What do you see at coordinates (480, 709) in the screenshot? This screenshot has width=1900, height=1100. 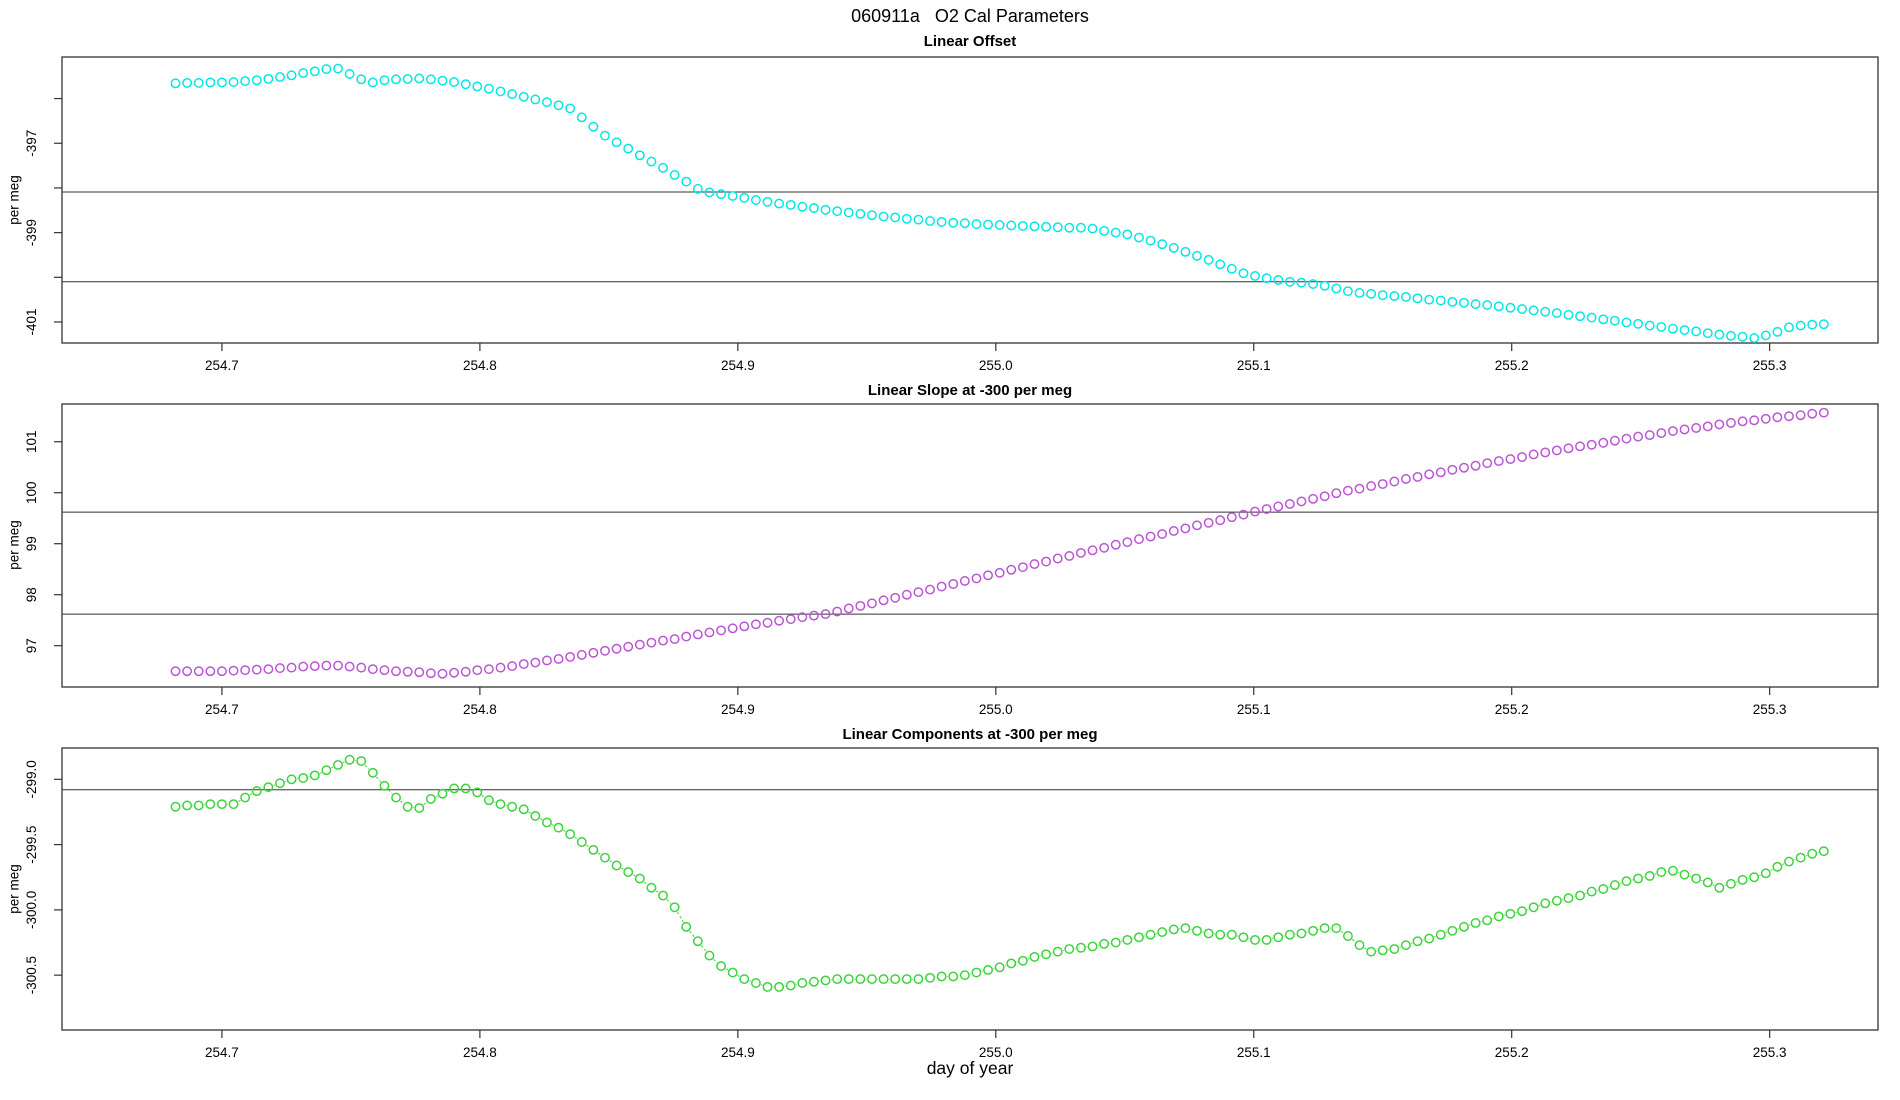 I see `x-tick-label: 254.8` at bounding box center [480, 709].